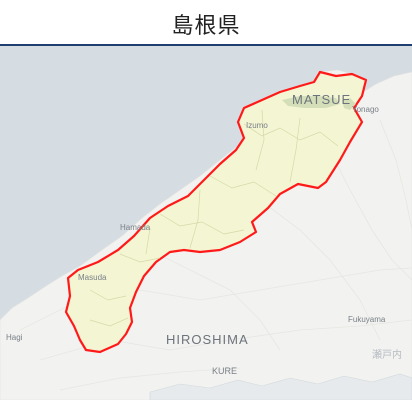 This screenshot has width=412, height=400. Describe the element at coordinates (14, 337) in the screenshot. I see `label-hagi: Hagi` at that location.